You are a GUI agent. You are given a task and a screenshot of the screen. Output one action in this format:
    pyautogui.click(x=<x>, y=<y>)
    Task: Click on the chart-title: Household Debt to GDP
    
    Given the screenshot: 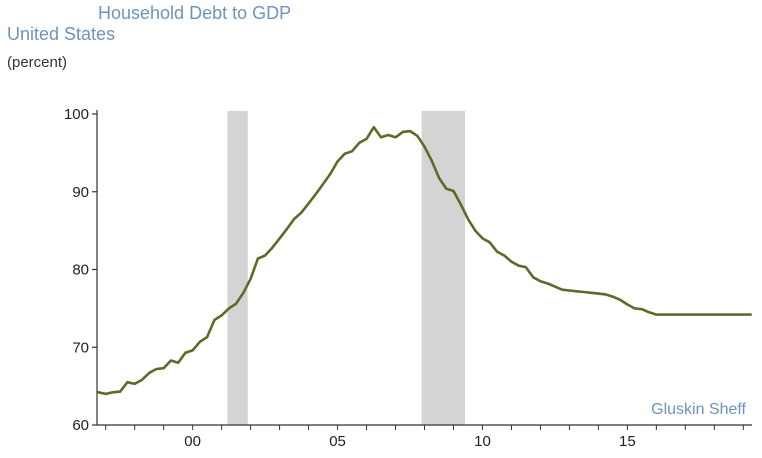 What is the action you would take?
    pyautogui.click(x=195, y=13)
    